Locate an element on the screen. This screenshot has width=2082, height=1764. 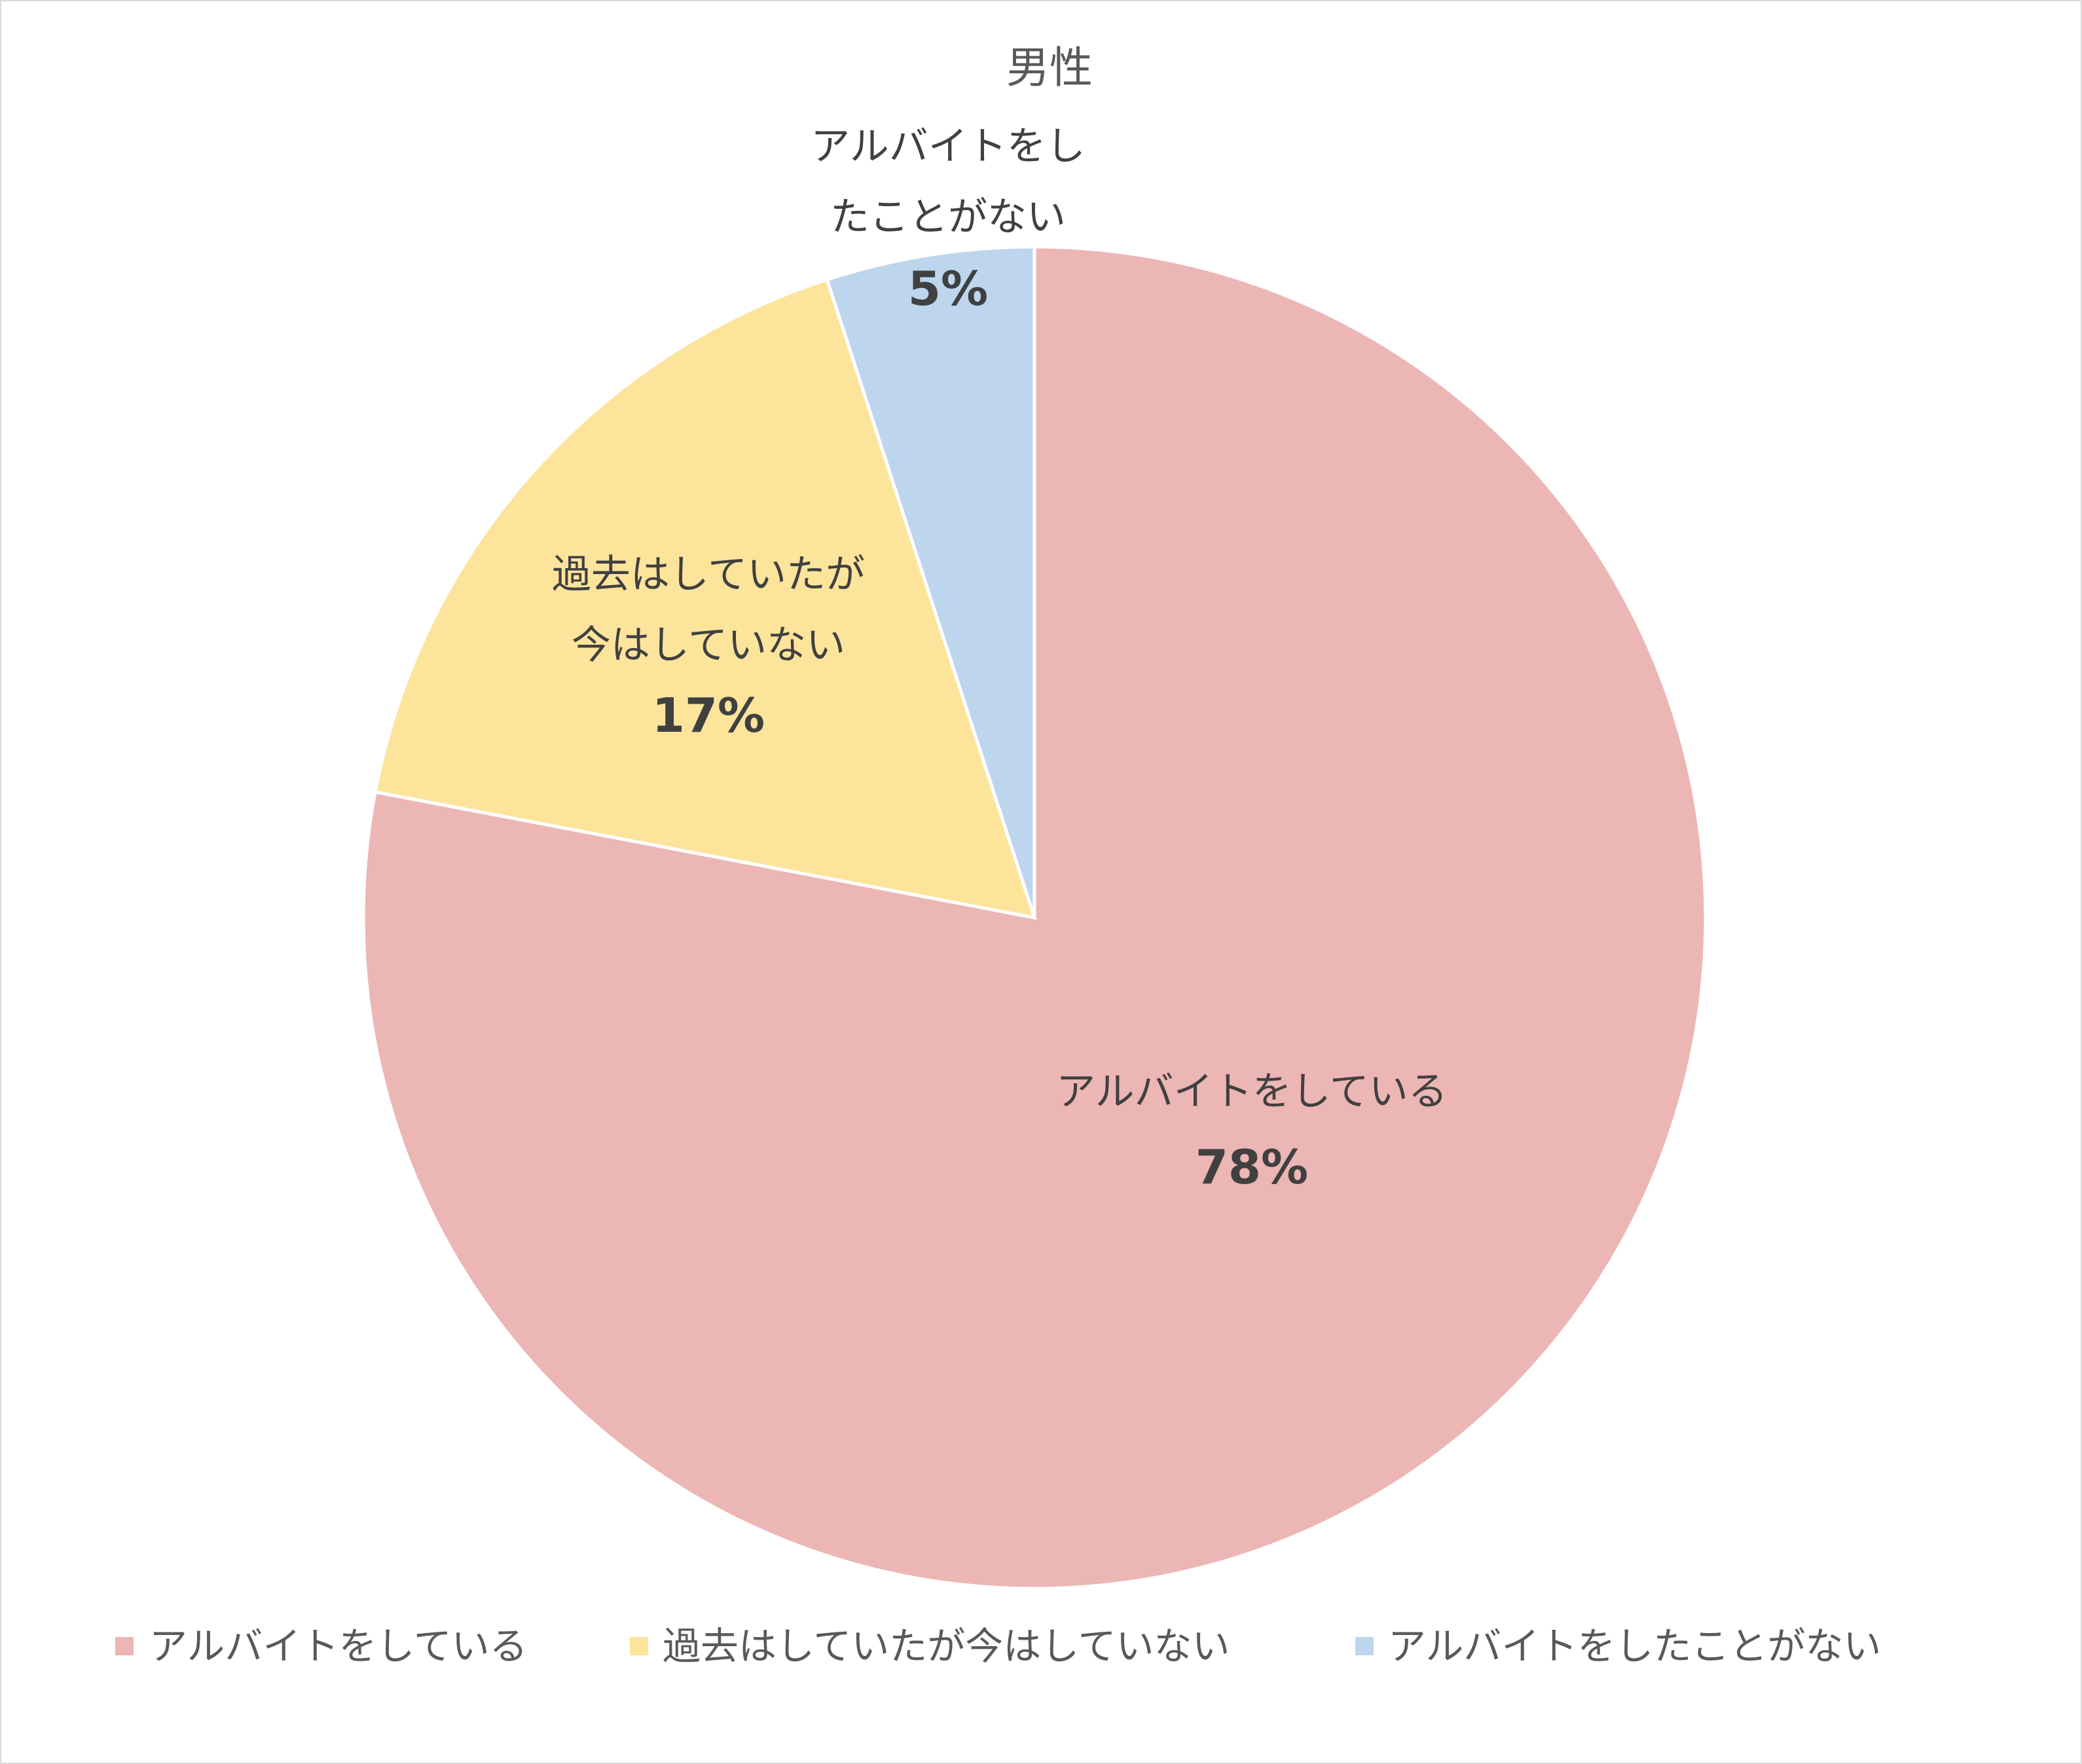
legend-label-3: アルバイトをしたことがない is located at coordinates (1634, 1646).